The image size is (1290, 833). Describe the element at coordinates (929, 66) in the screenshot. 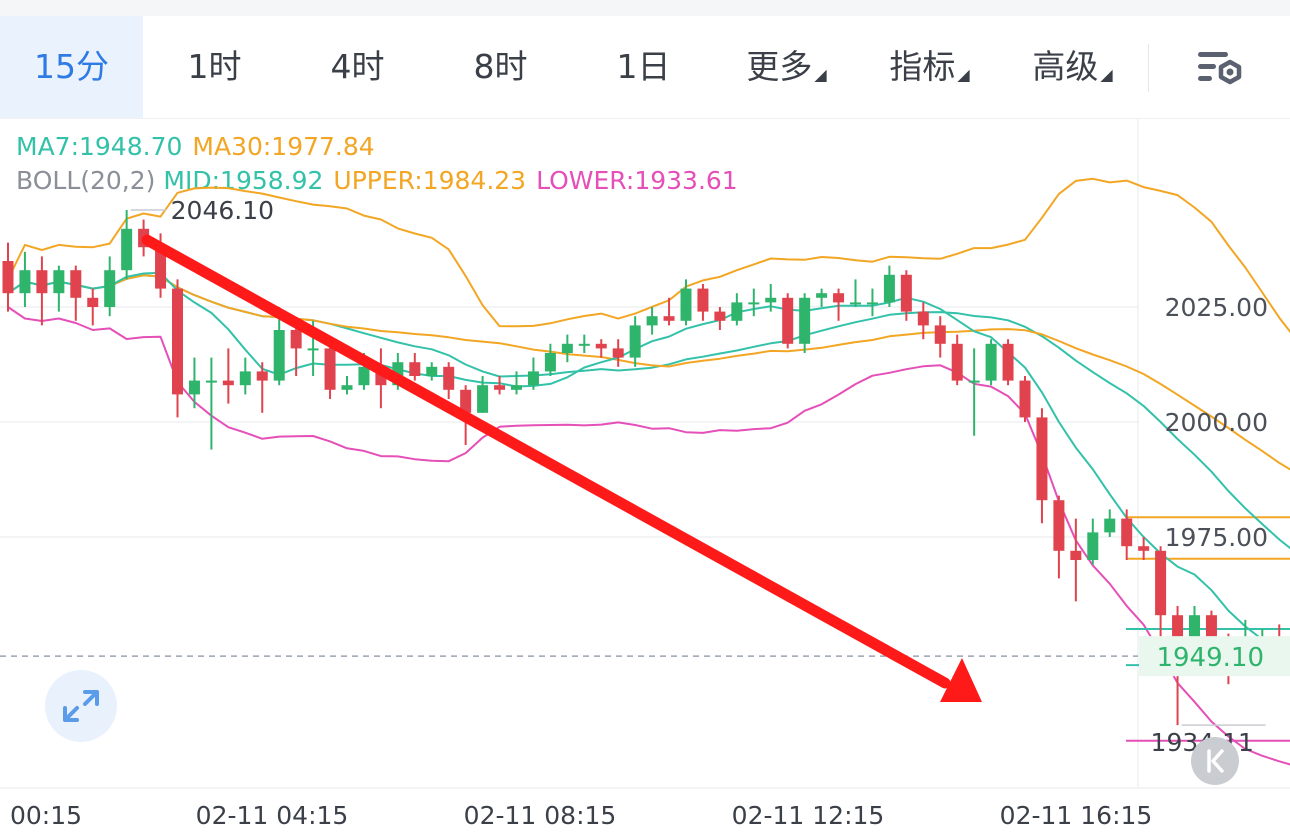

I see `tab-indicators: 指标 ◢` at that location.